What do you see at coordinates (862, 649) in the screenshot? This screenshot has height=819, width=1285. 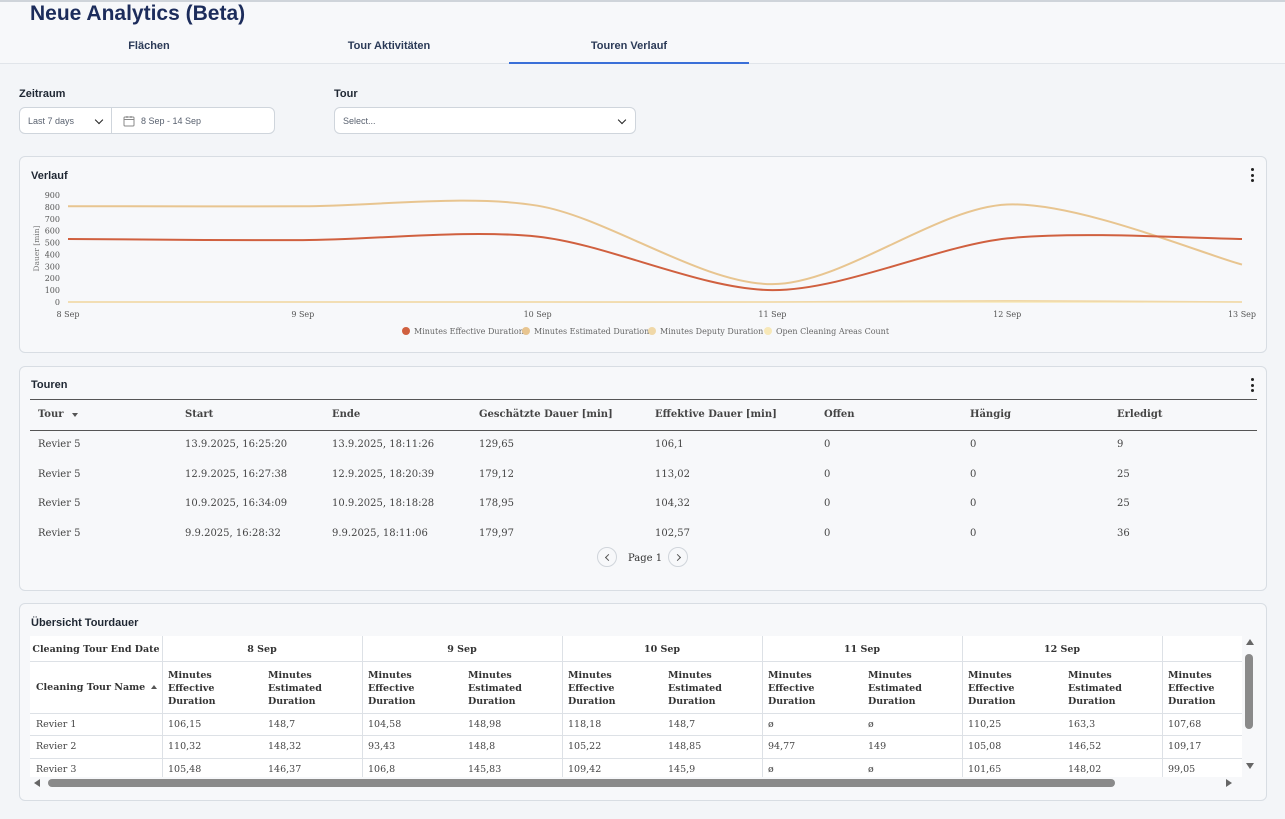 I see `pivot-date-header: 11 Sep` at bounding box center [862, 649].